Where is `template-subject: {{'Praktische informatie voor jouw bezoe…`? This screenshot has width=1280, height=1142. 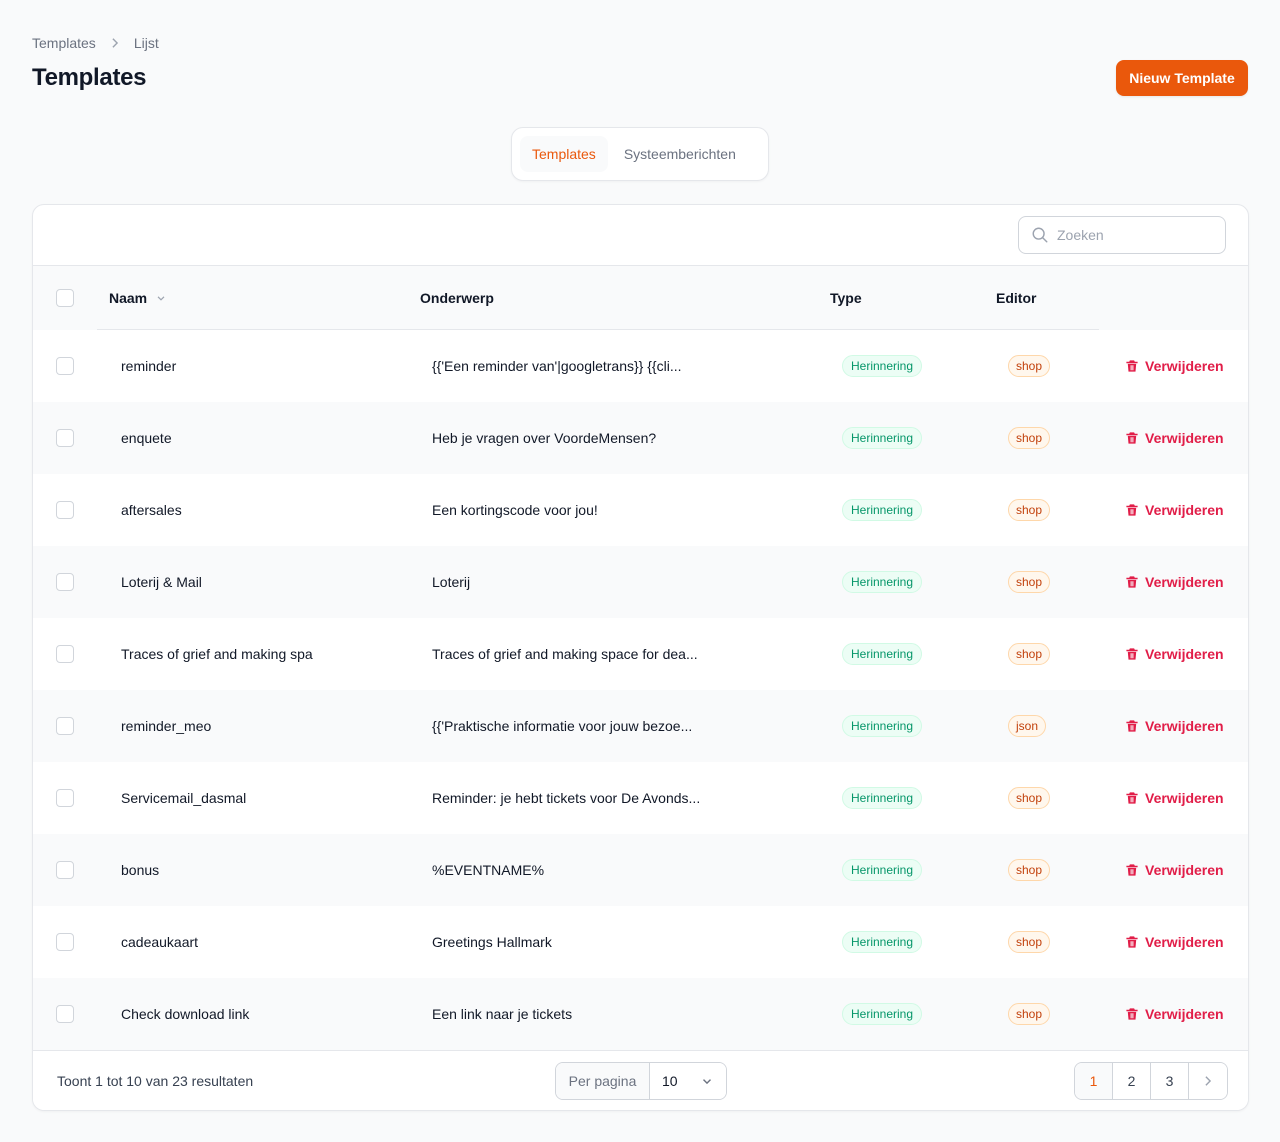
template-subject: {{'Praktische informatie voor jouw bezoe… is located at coordinates (562, 726).